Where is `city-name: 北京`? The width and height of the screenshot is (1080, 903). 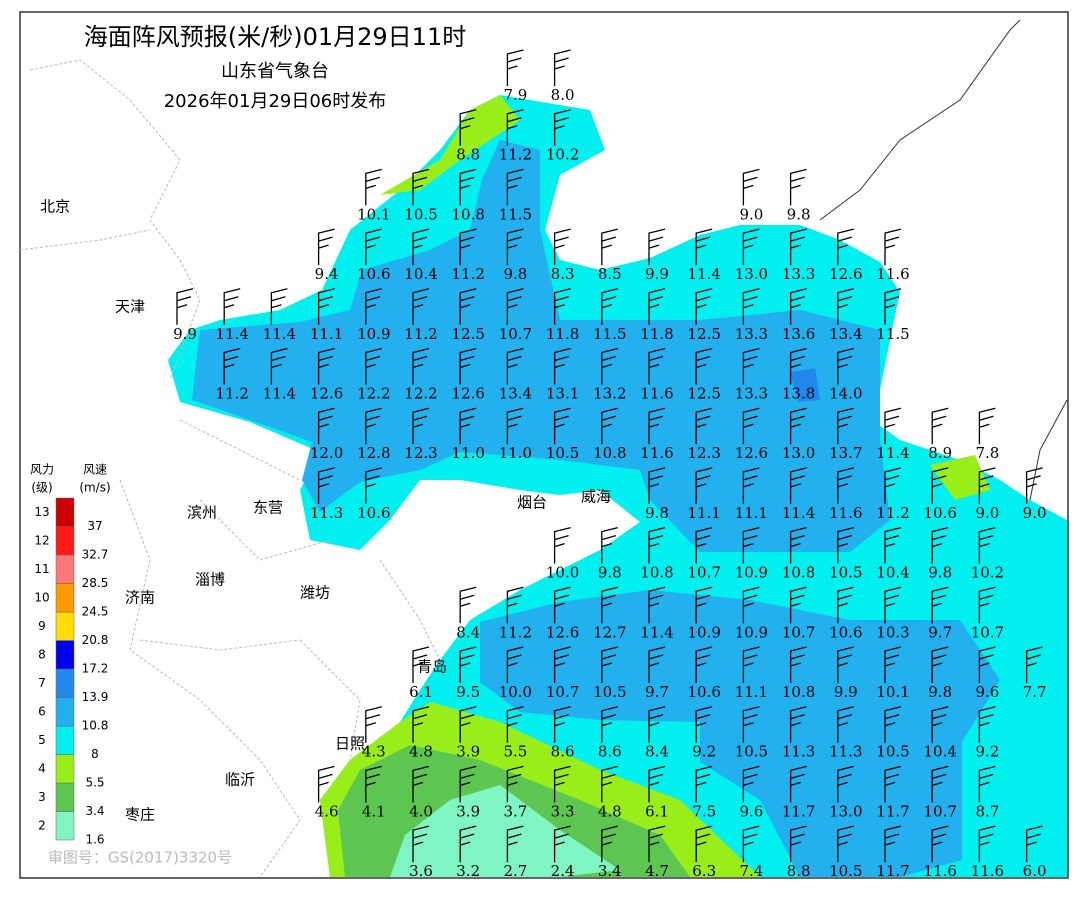
city-name: 北京 is located at coordinates (55, 207).